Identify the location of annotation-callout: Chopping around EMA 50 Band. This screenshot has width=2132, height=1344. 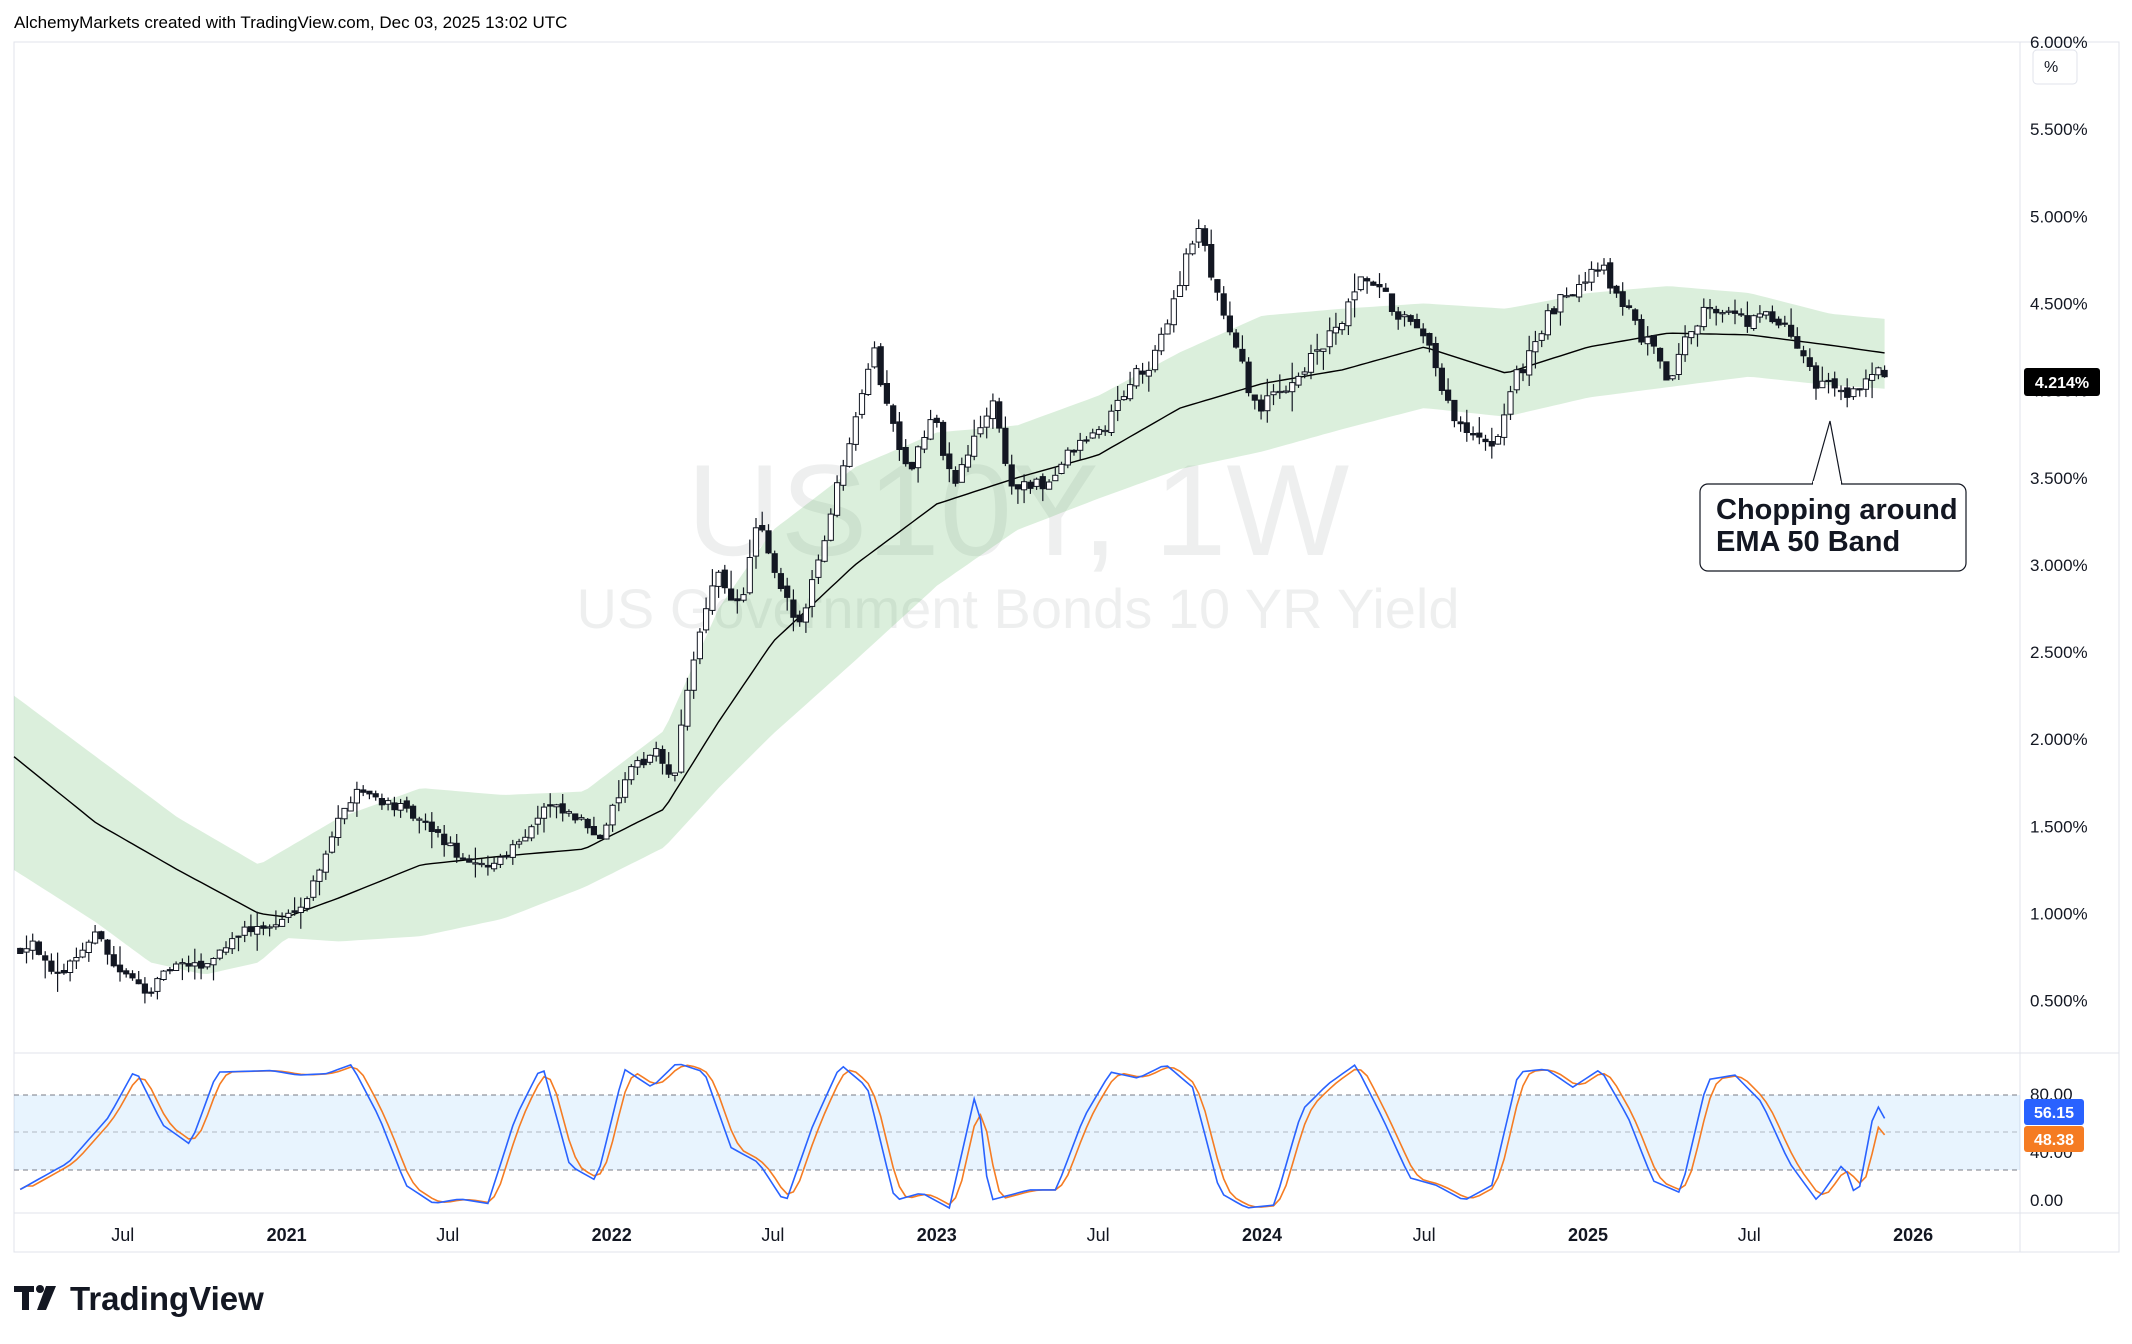
(1833, 496).